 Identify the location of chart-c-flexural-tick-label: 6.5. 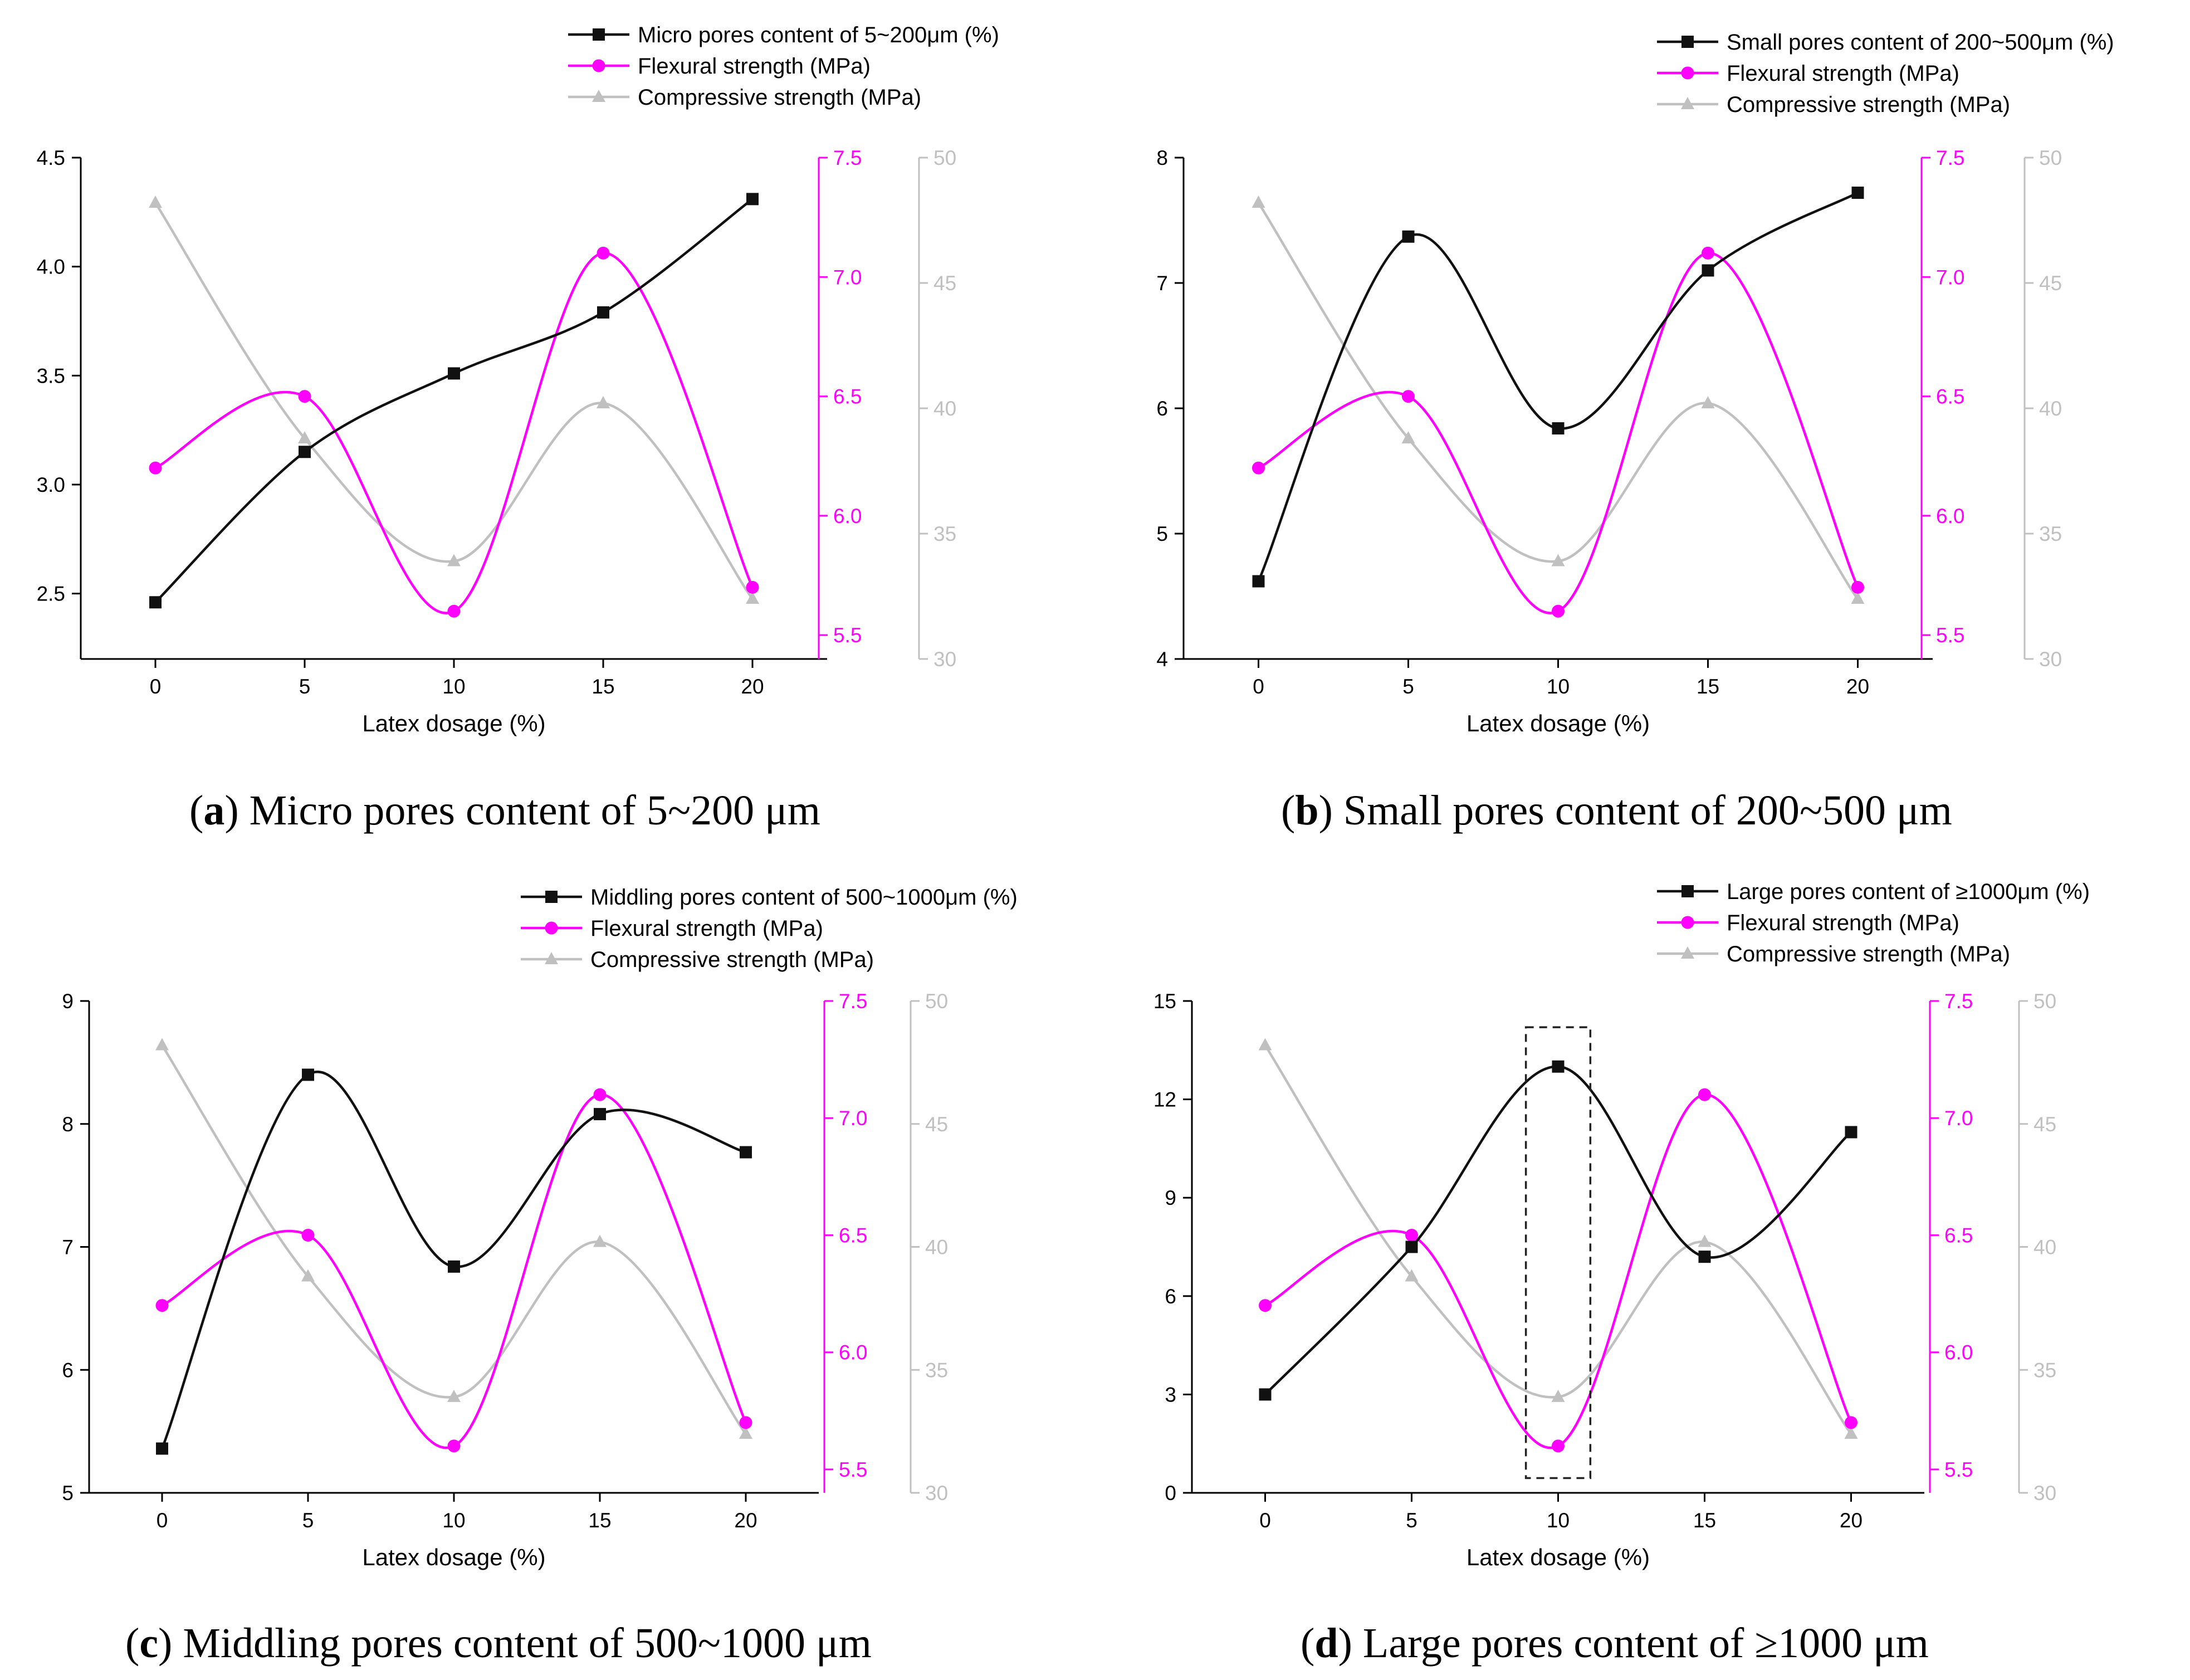
(853, 1235).